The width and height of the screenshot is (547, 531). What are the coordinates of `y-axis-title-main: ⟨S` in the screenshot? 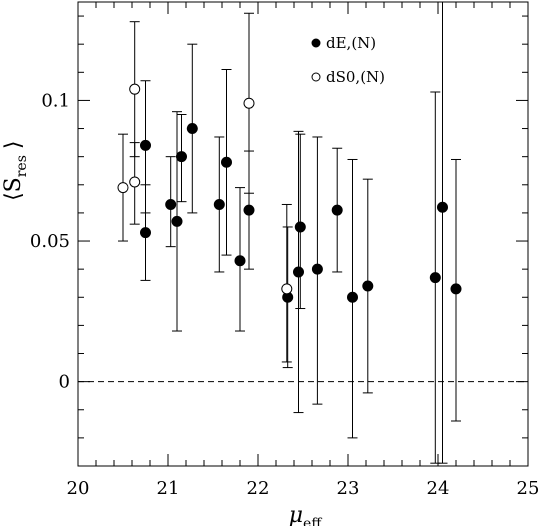 It's located at (13, 189).